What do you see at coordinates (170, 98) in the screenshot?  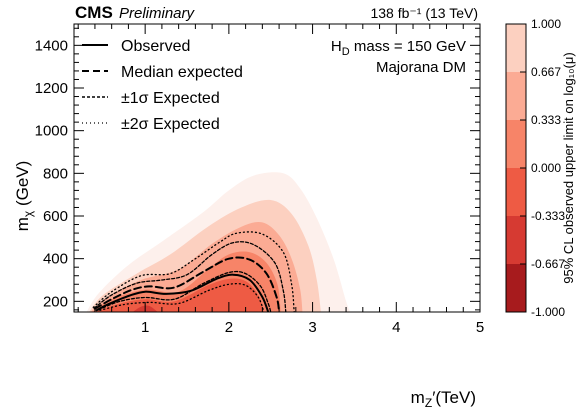 I see `legend-label-1sigma: ±1σ Expected` at bounding box center [170, 98].